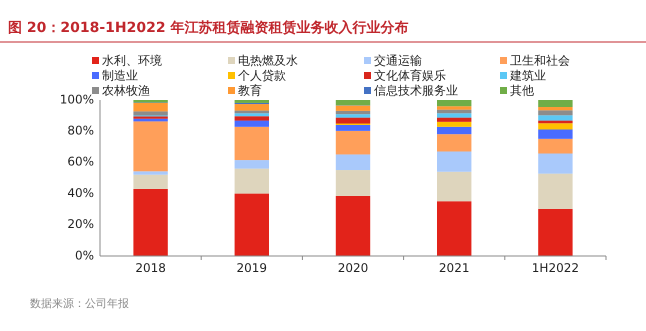 Image resolution: width=646 pixels, height=331 pixels. What do you see at coordinates (80, 193) in the screenshot?
I see `y-tick-label: 40%` at bounding box center [80, 193].